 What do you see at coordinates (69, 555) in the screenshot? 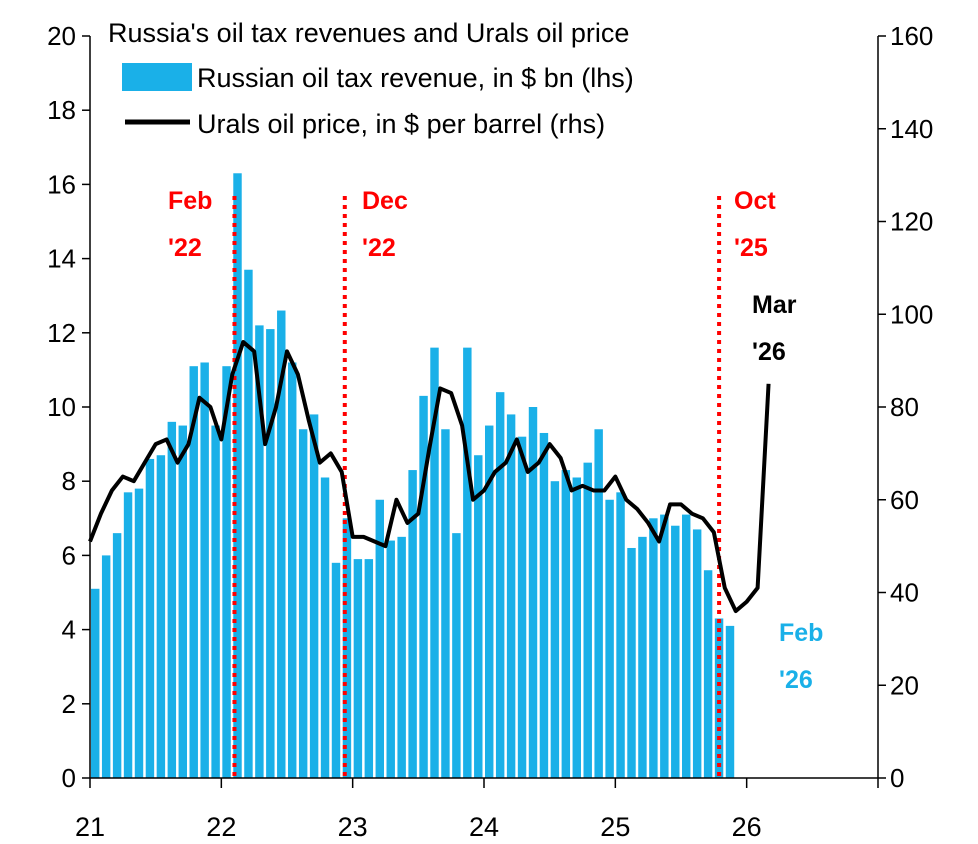
I see `left-axis-tick-label: 6` at bounding box center [69, 555].